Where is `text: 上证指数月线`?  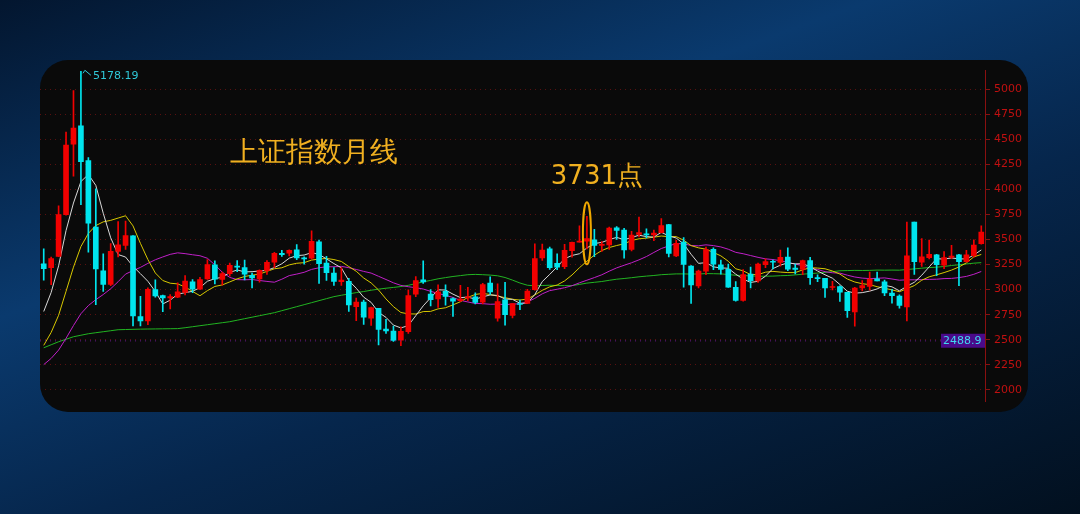
text: 上证指数月线 is located at coordinates (314, 151).